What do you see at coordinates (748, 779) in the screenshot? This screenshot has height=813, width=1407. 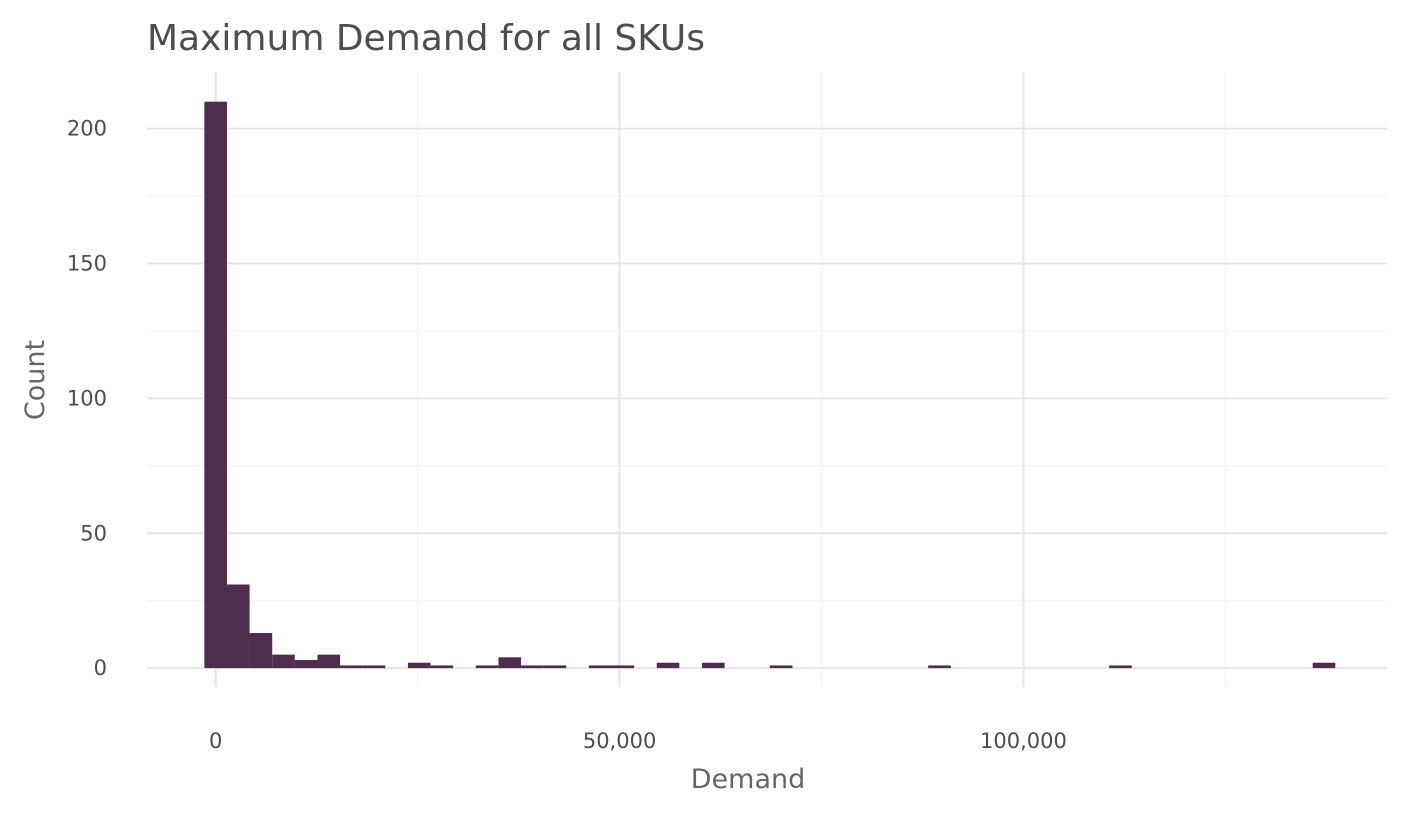 I see `x-axis-title: Demand` at bounding box center [748, 779].